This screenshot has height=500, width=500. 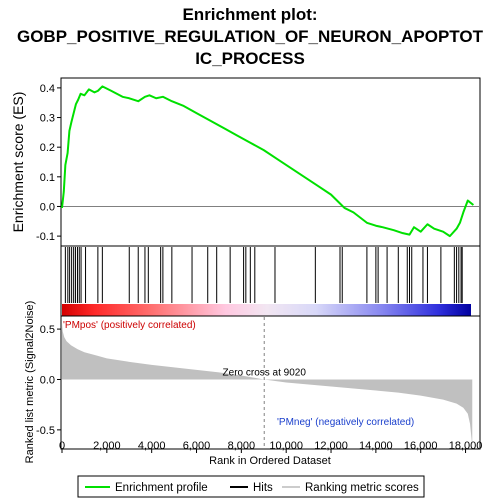 I want to click on es-y-tick-label: -0.1, so click(x=45, y=237).